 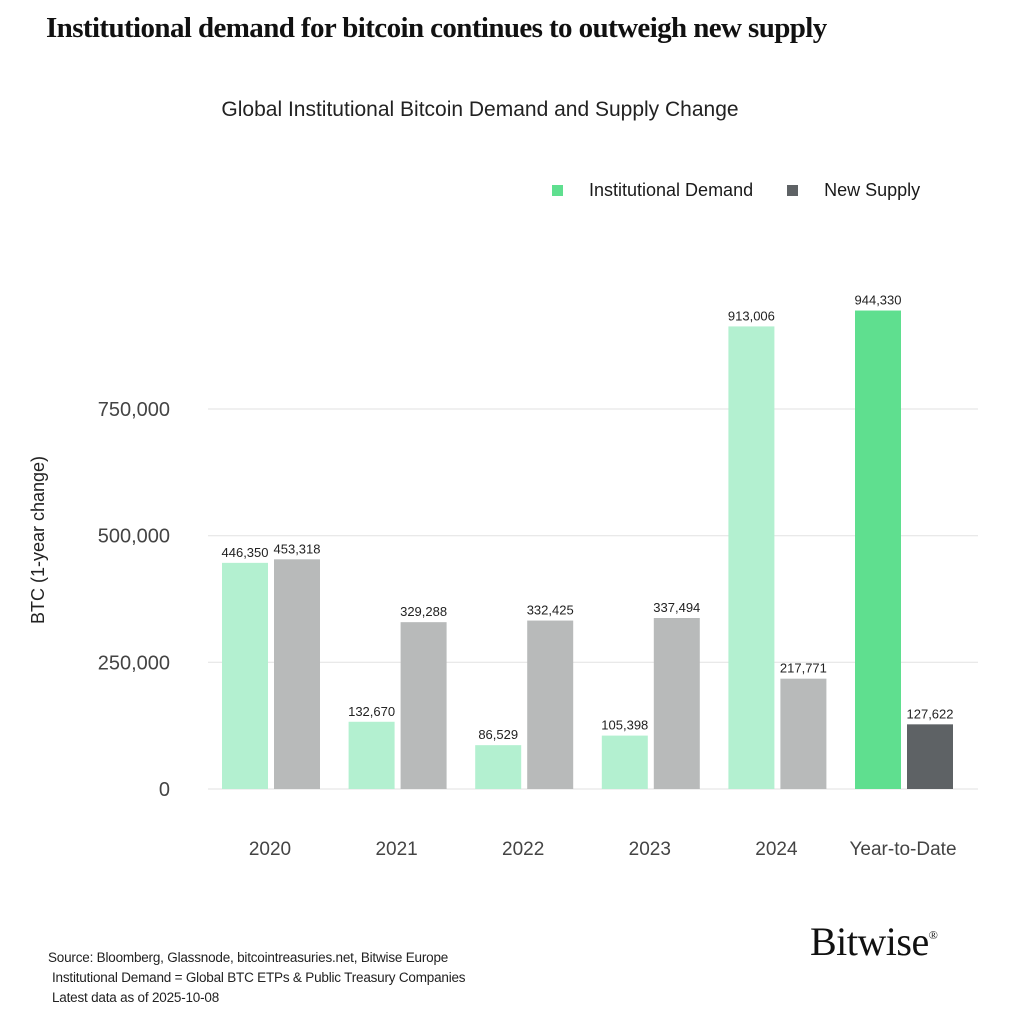 I want to click on legend-swatch-demand, so click(x=557, y=190).